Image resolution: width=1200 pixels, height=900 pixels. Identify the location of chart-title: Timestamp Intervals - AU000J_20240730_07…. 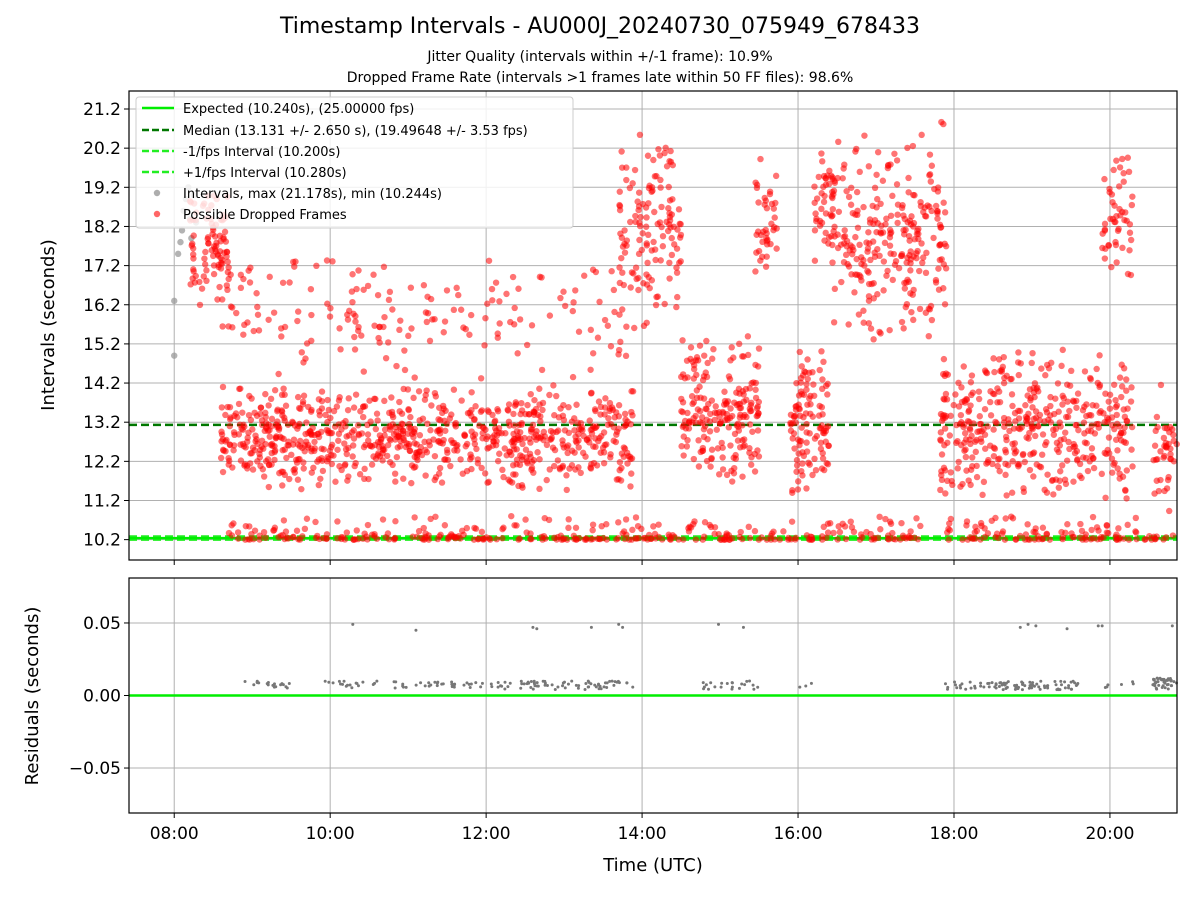
(599, 26).